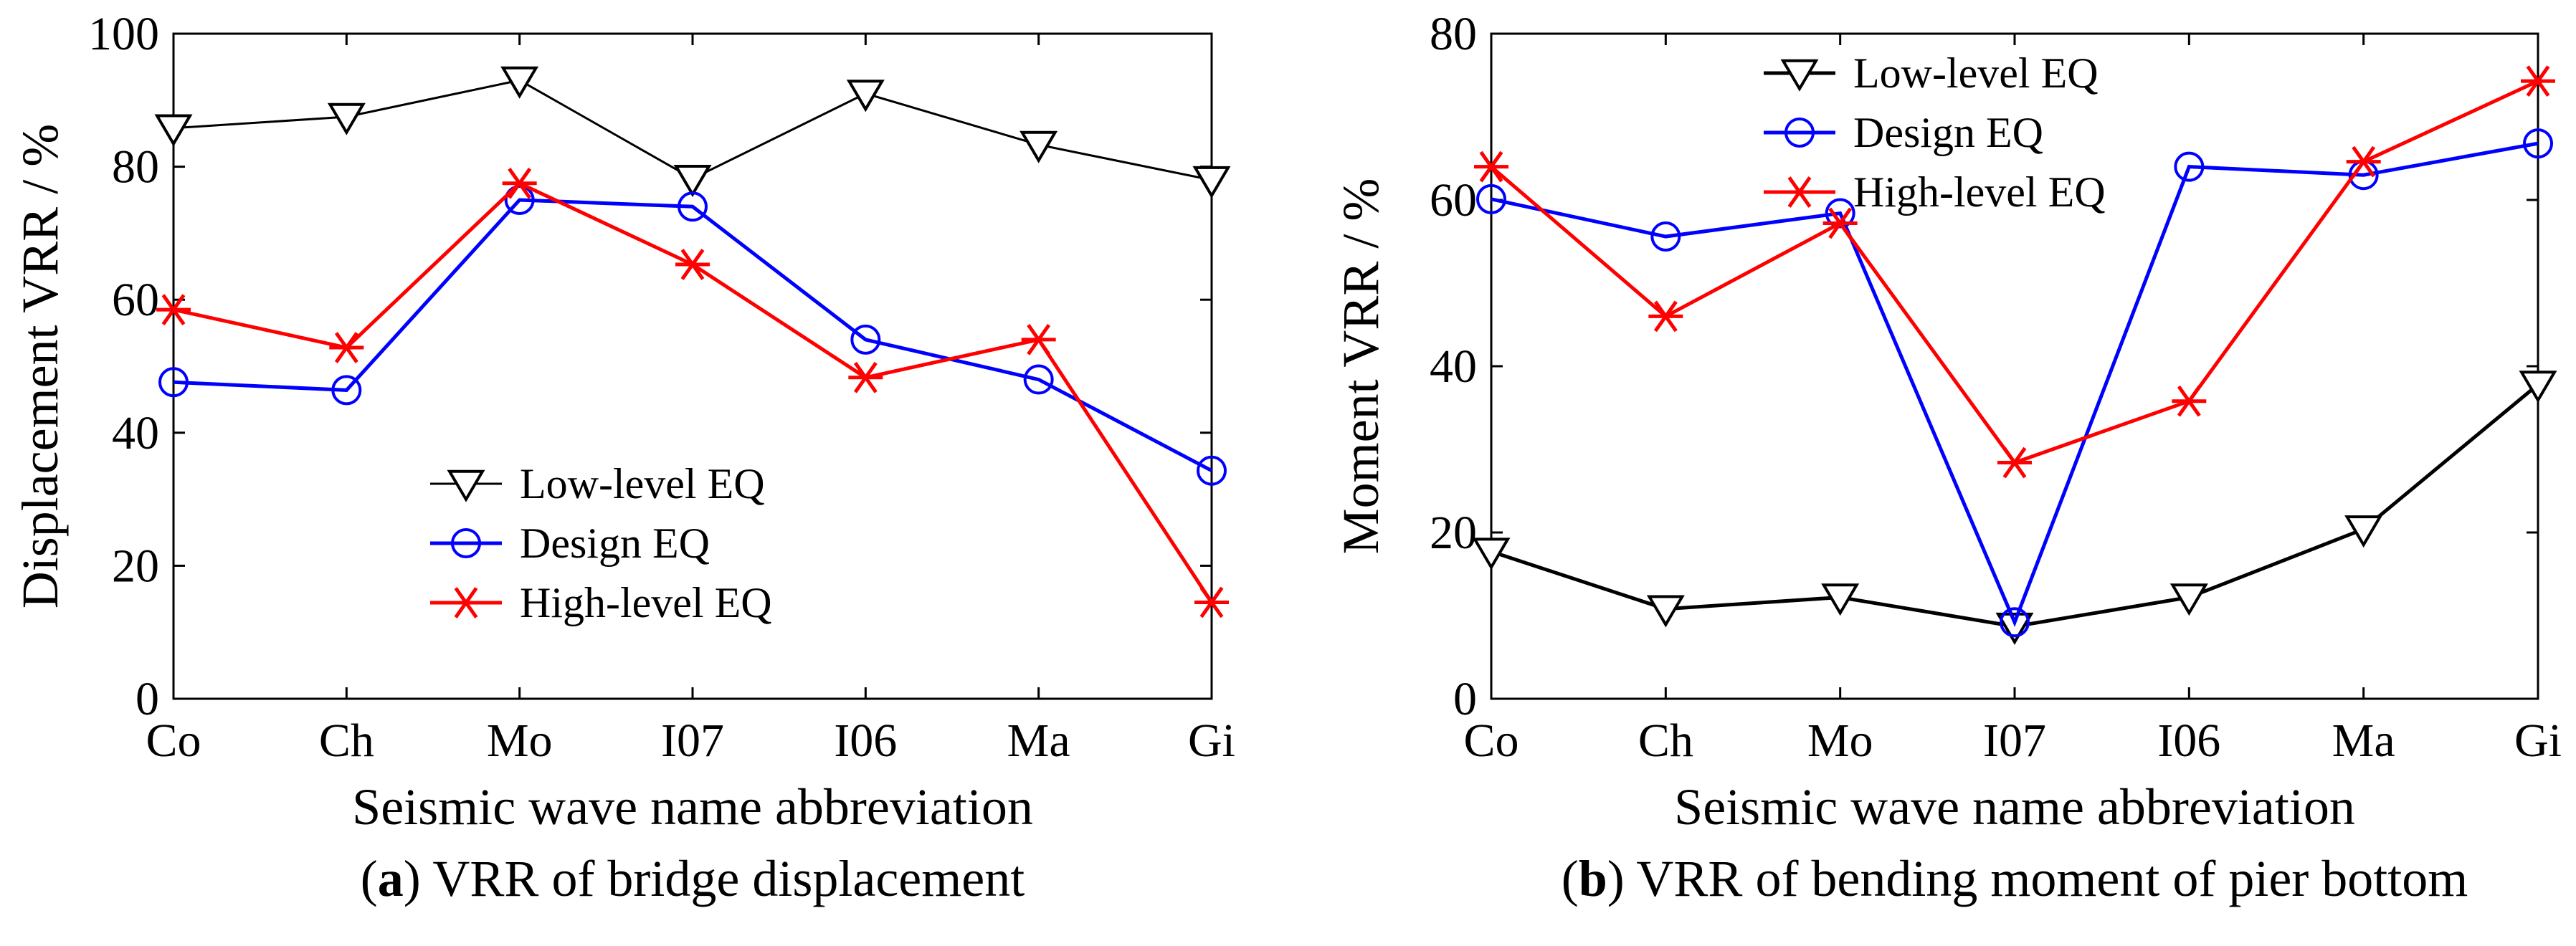  Describe the element at coordinates (2014, 807) in the screenshot. I see `x-axis-label: Seismic wave name abbreviation` at that location.